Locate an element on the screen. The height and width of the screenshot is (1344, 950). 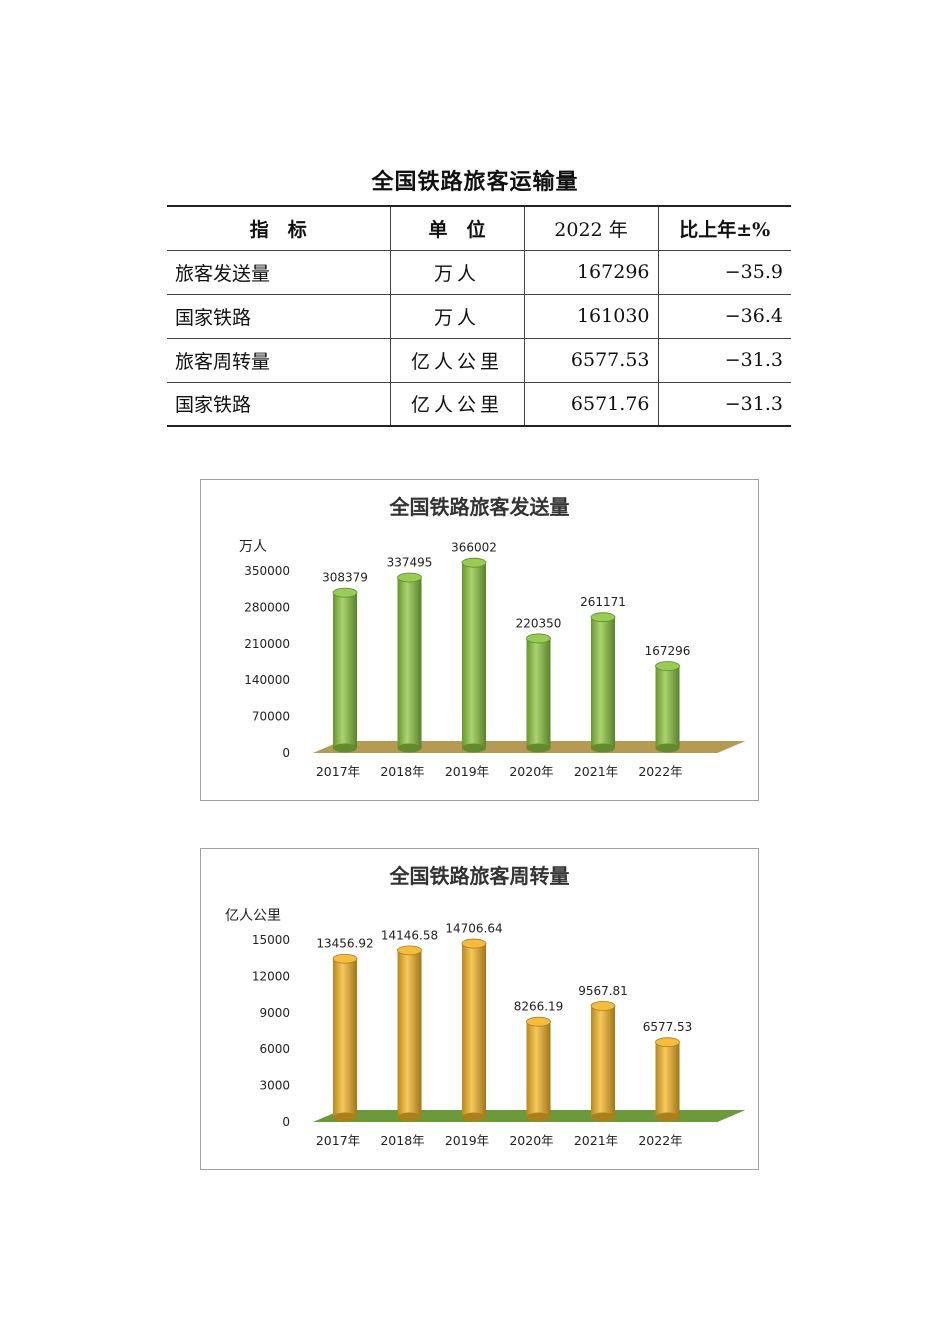
y-tick-label: 15000 is located at coordinates (271, 940).